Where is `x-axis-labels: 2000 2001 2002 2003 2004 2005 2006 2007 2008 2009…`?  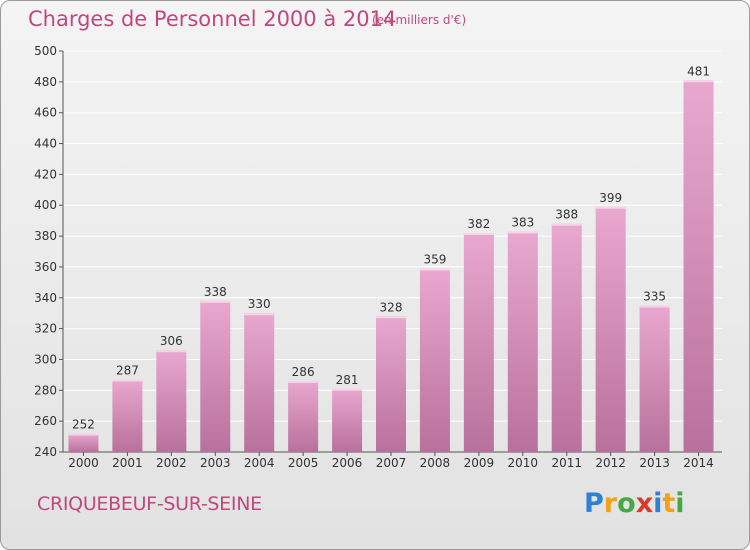 x-axis-labels: 2000 2001 2002 2003 2004 2005 2006 2007 2008 2009… is located at coordinates (391, 461).